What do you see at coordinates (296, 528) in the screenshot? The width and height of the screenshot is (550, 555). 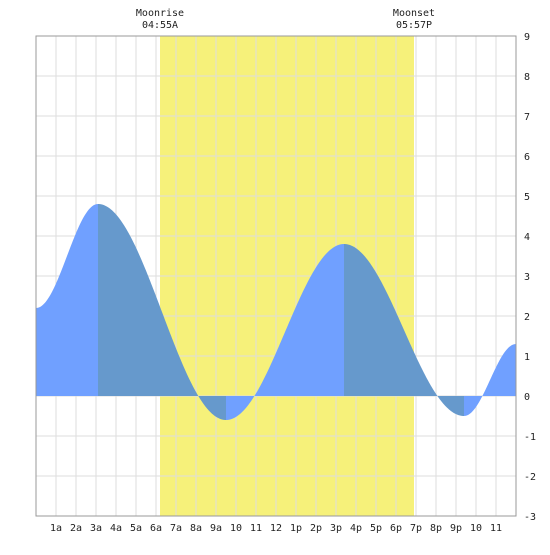 I see `x-tick-label: 1p` at bounding box center [296, 528].